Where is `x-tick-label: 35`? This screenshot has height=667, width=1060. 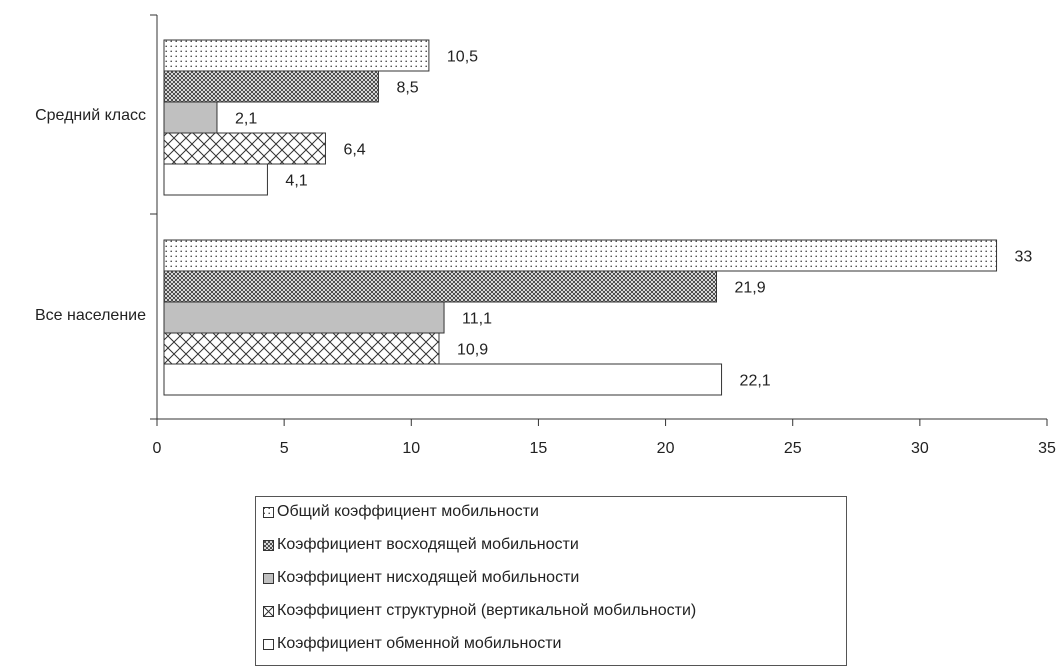
x-tick-label: 35 is located at coordinates (1047, 448).